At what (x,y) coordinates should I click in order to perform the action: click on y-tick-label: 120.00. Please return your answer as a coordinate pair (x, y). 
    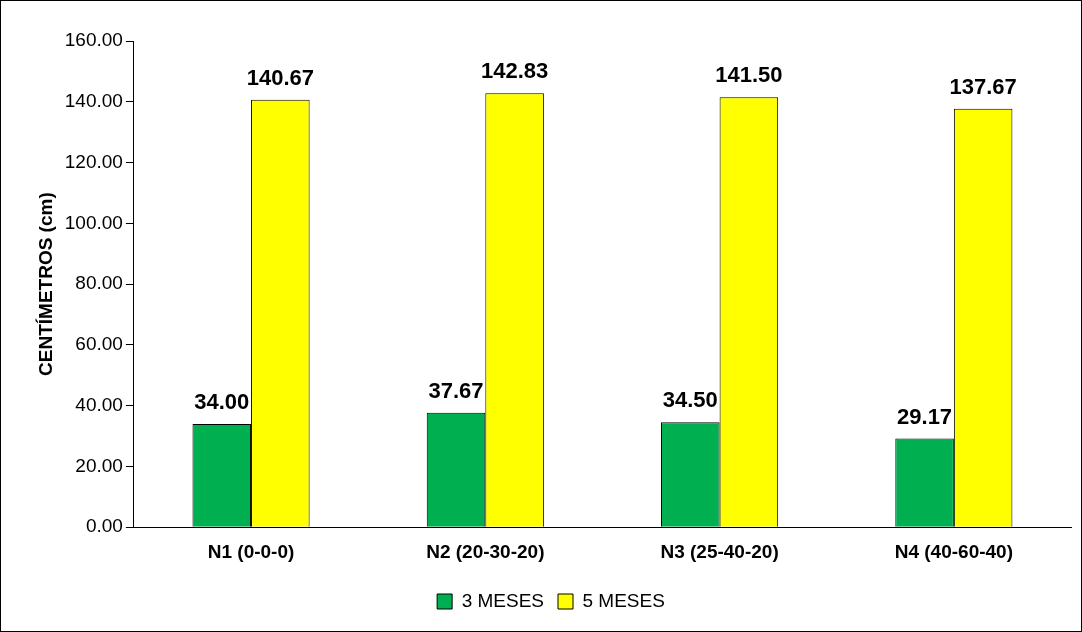
    Looking at the image, I should click on (93, 161).